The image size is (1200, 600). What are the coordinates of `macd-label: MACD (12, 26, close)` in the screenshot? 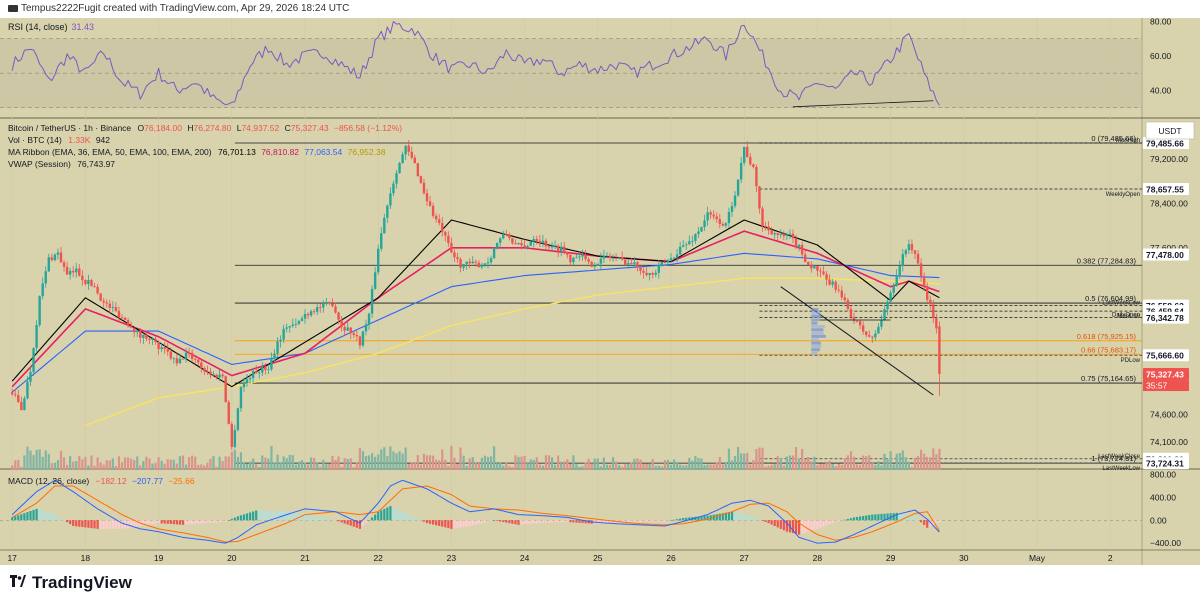 It's located at (48, 481).